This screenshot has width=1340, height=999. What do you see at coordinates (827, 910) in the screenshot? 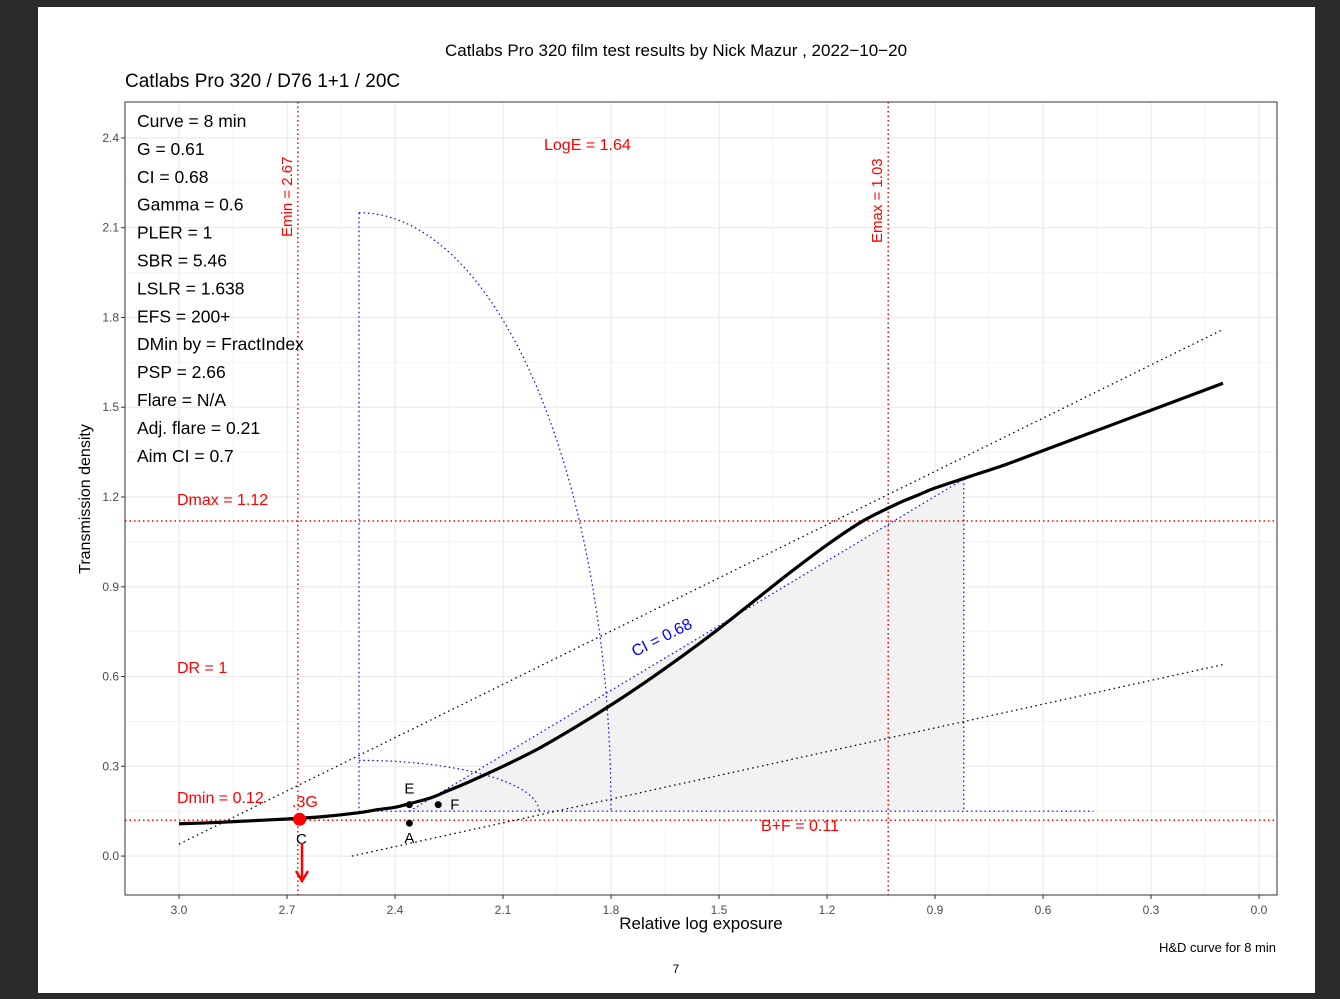
I see `x-tick-label: 1.2` at bounding box center [827, 910].